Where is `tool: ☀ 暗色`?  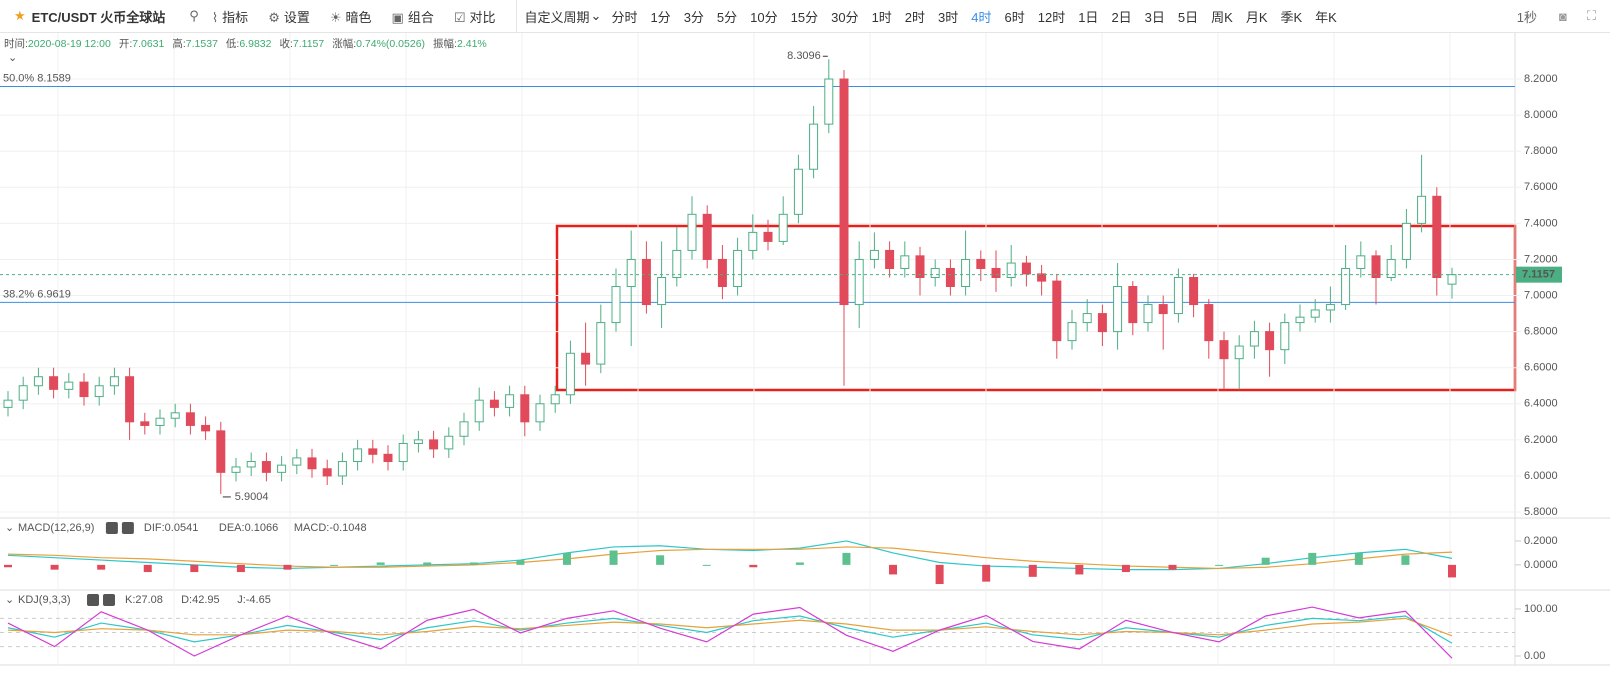
tool: ☀ 暗色 is located at coordinates (351, 16).